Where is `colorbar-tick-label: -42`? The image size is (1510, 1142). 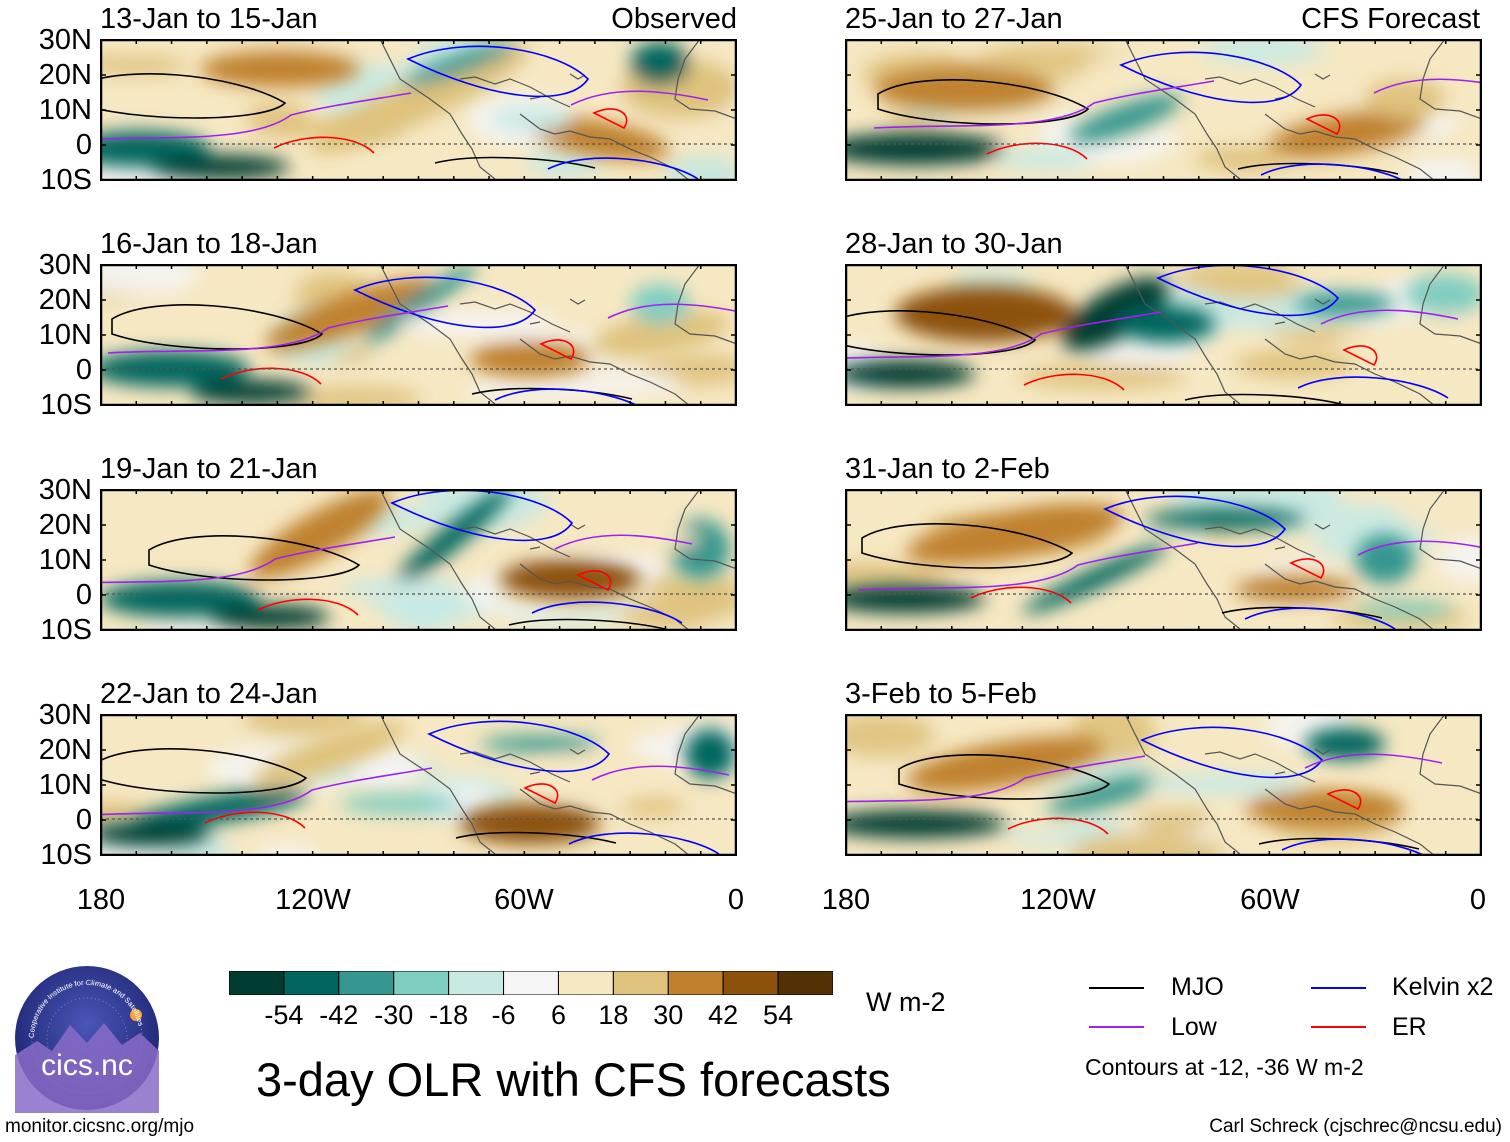
colorbar-tick-label: -42 is located at coordinates (339, 1015).